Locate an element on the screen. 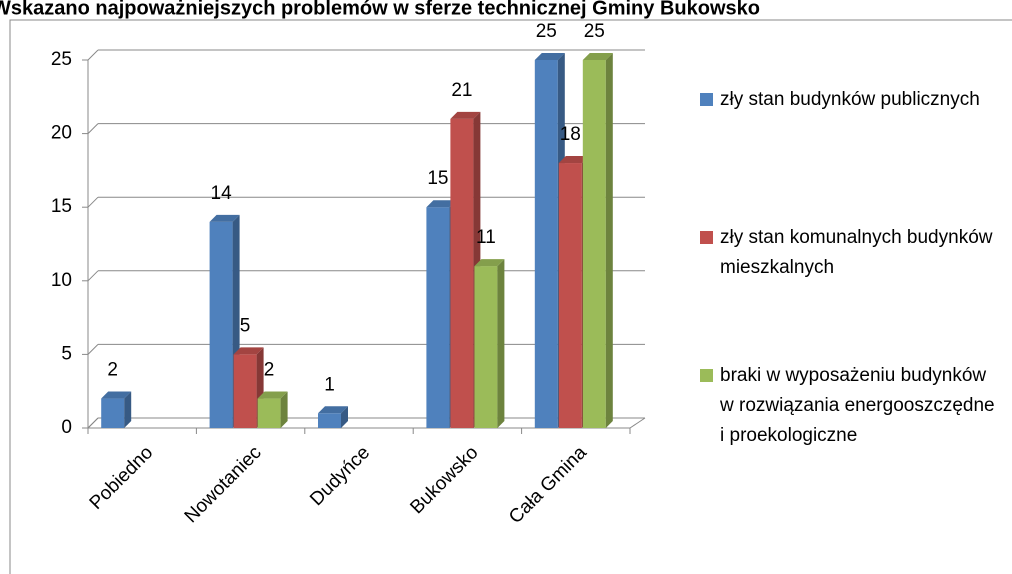 The height and width of the screenshot is (574, 1012). data-label: 14 is located at coordinates (222, 193).